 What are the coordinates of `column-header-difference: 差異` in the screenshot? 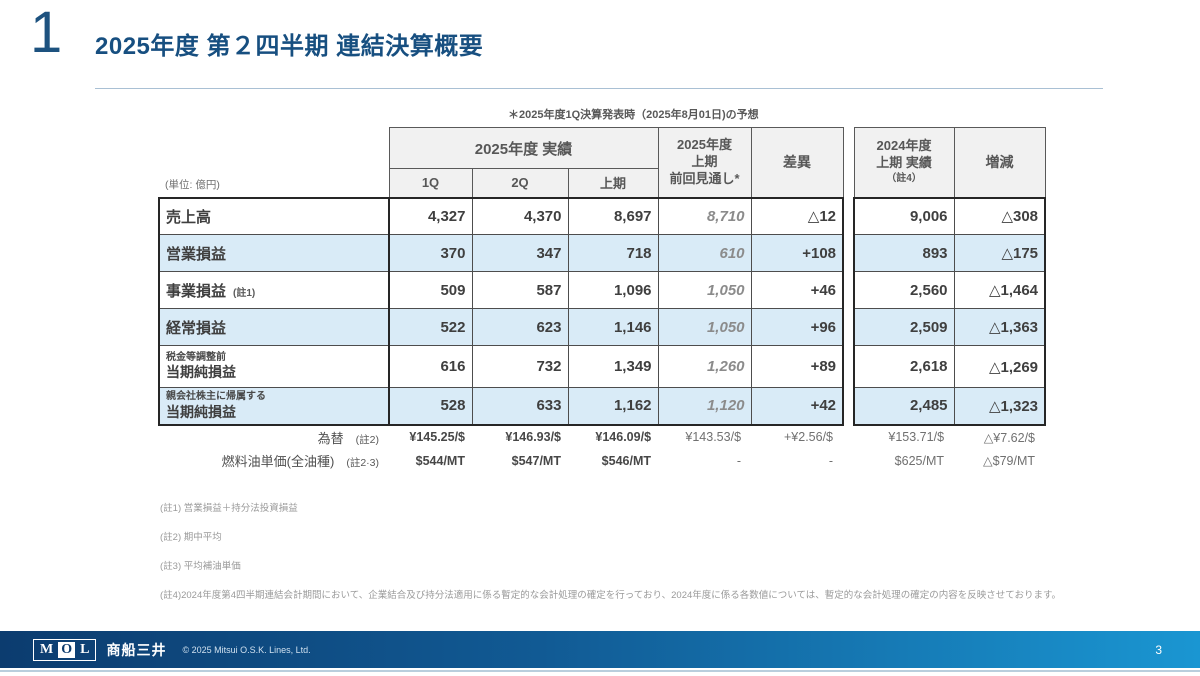 It's located at (797, 162).